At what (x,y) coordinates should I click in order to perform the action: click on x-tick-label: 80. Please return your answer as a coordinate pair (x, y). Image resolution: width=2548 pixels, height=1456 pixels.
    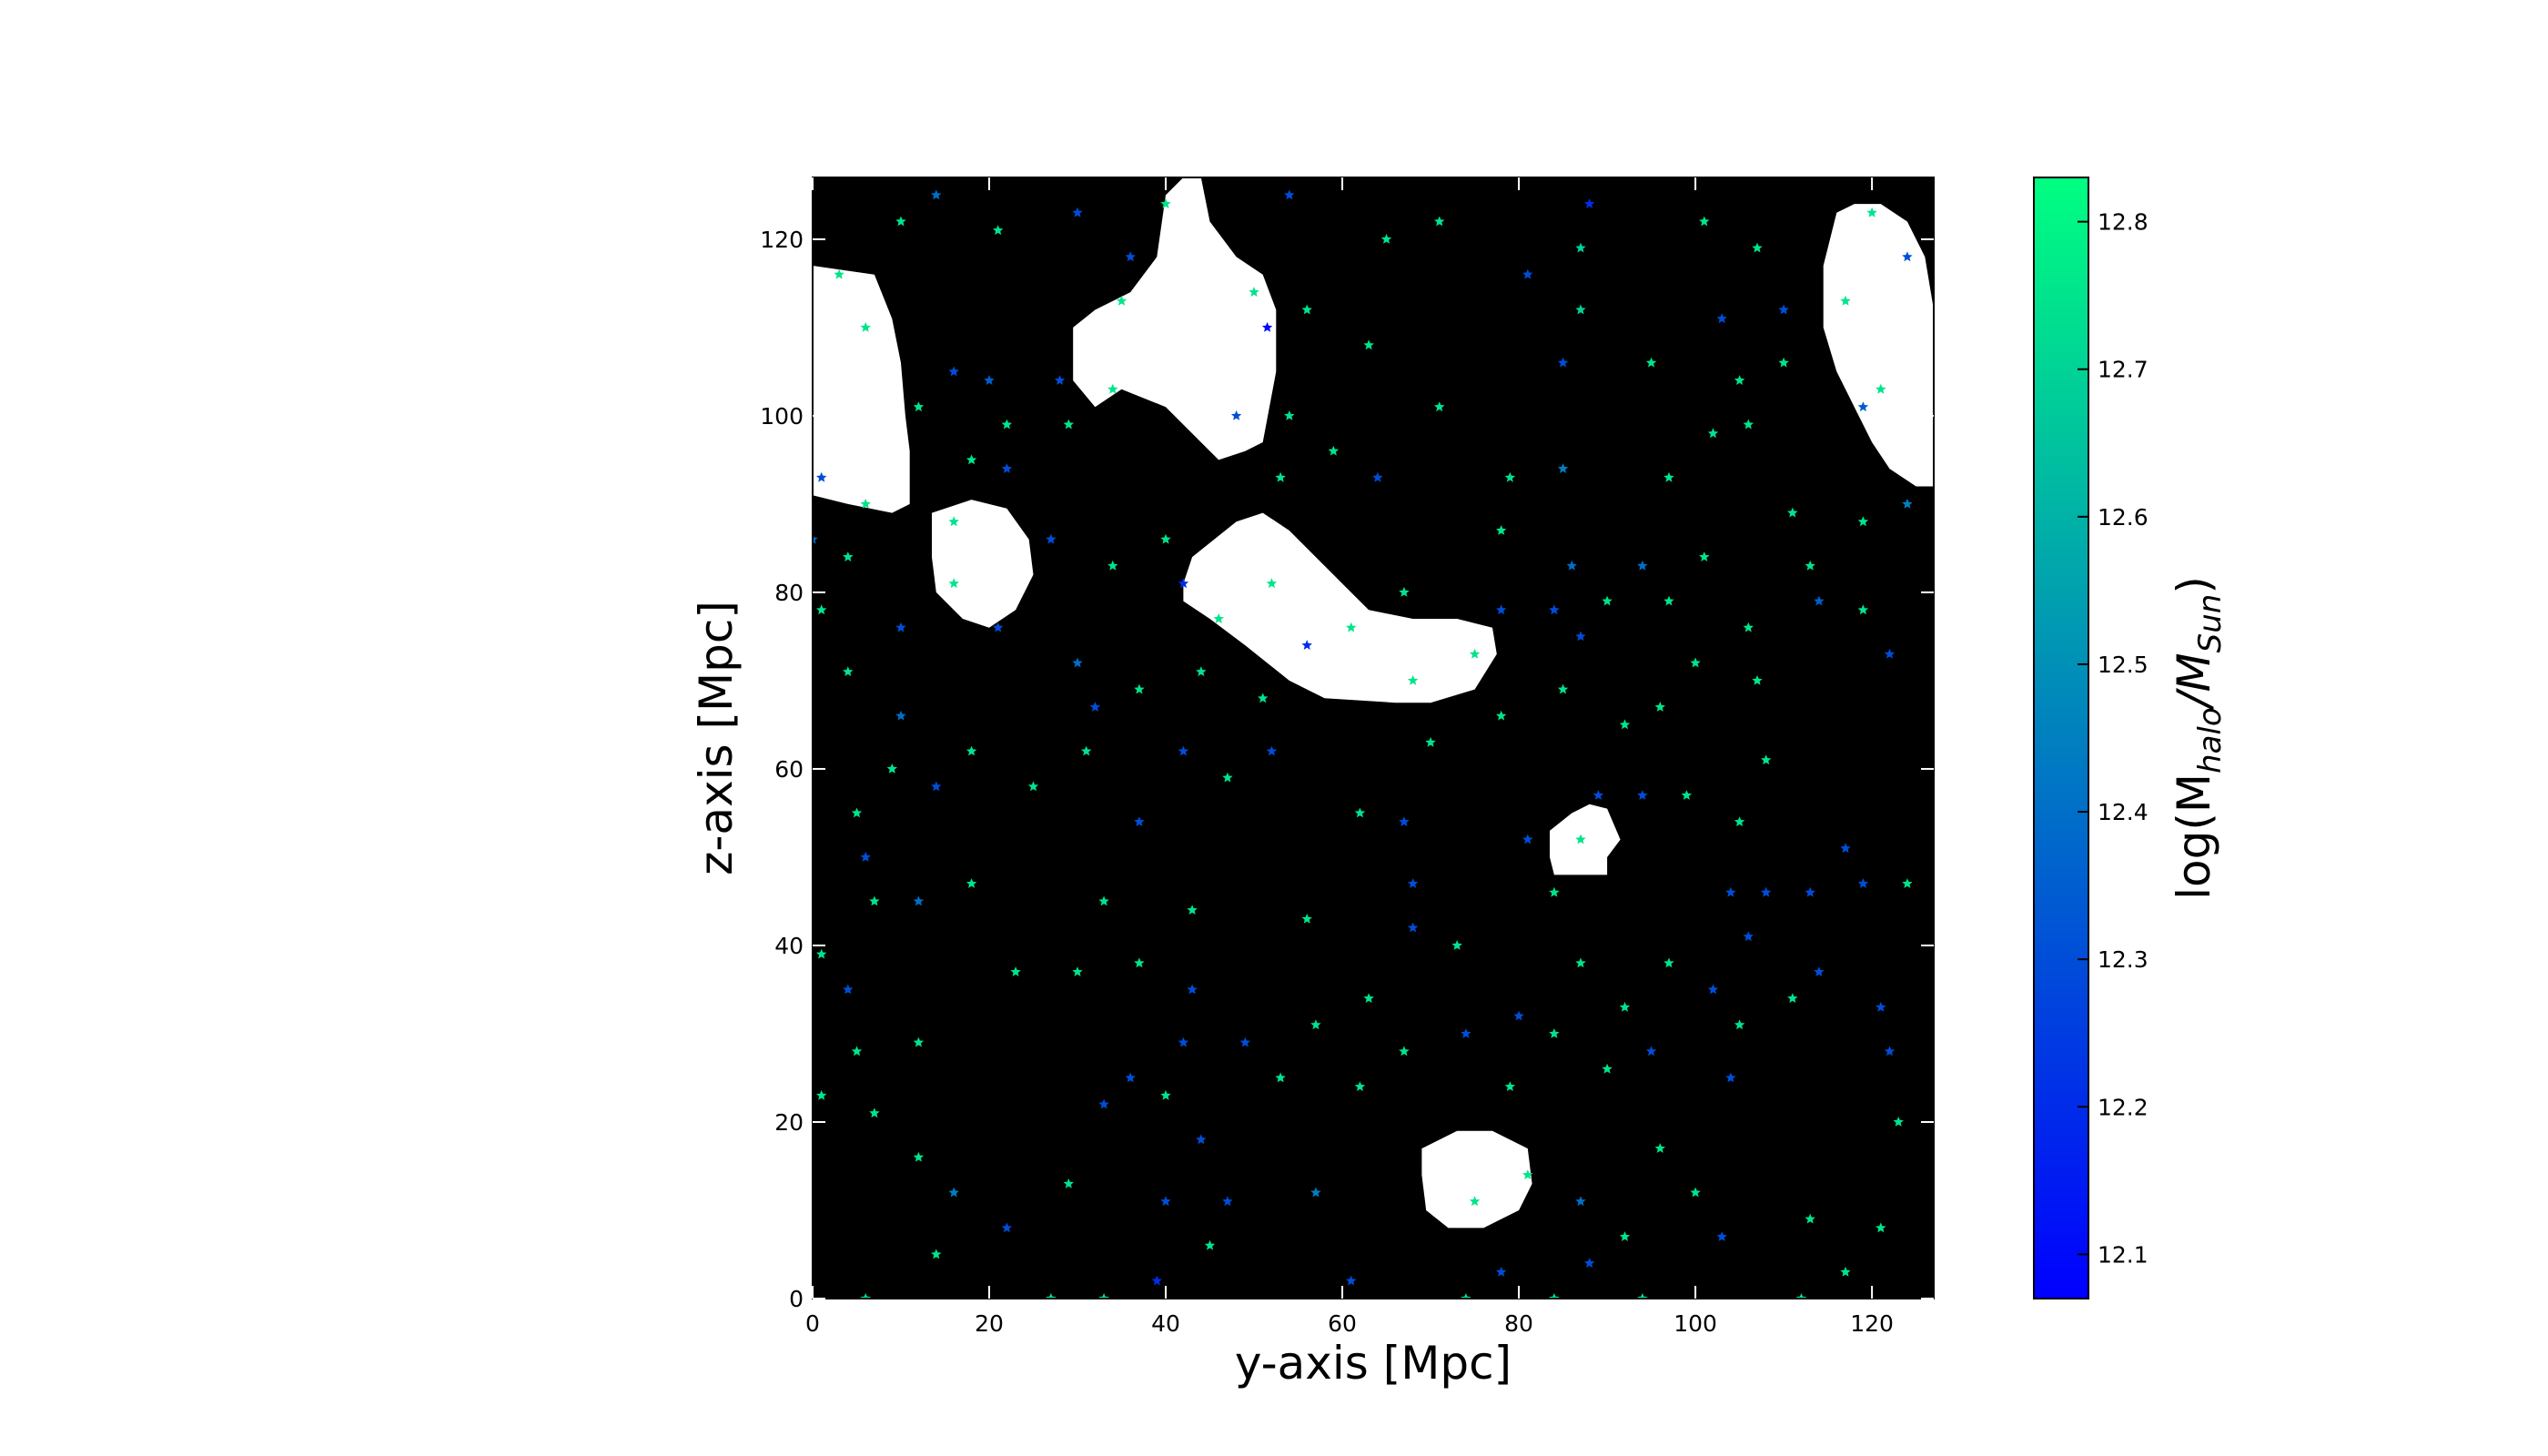
    Looking at the image, I should click on (1519, 1324).